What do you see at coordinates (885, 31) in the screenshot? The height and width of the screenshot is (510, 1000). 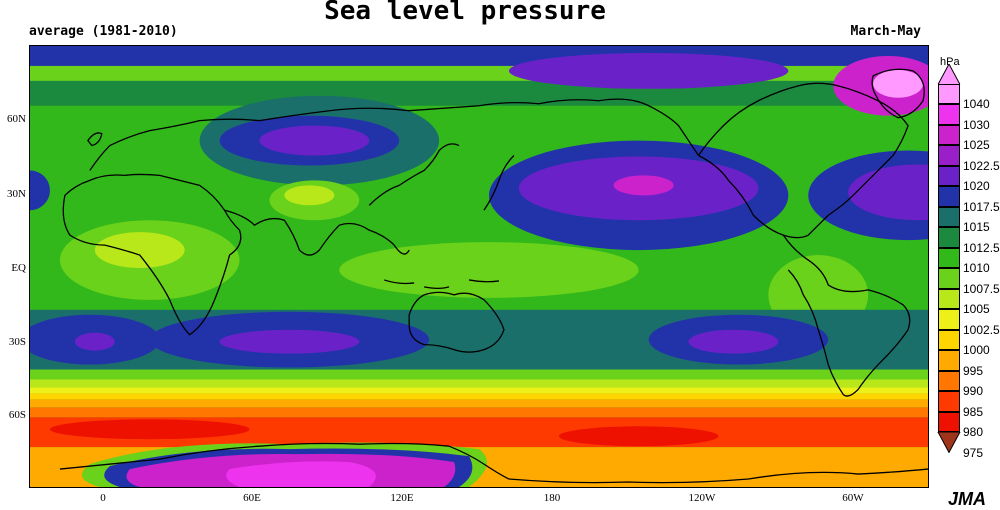 I see `season-label: March-May` at bounding box center [885, 31].